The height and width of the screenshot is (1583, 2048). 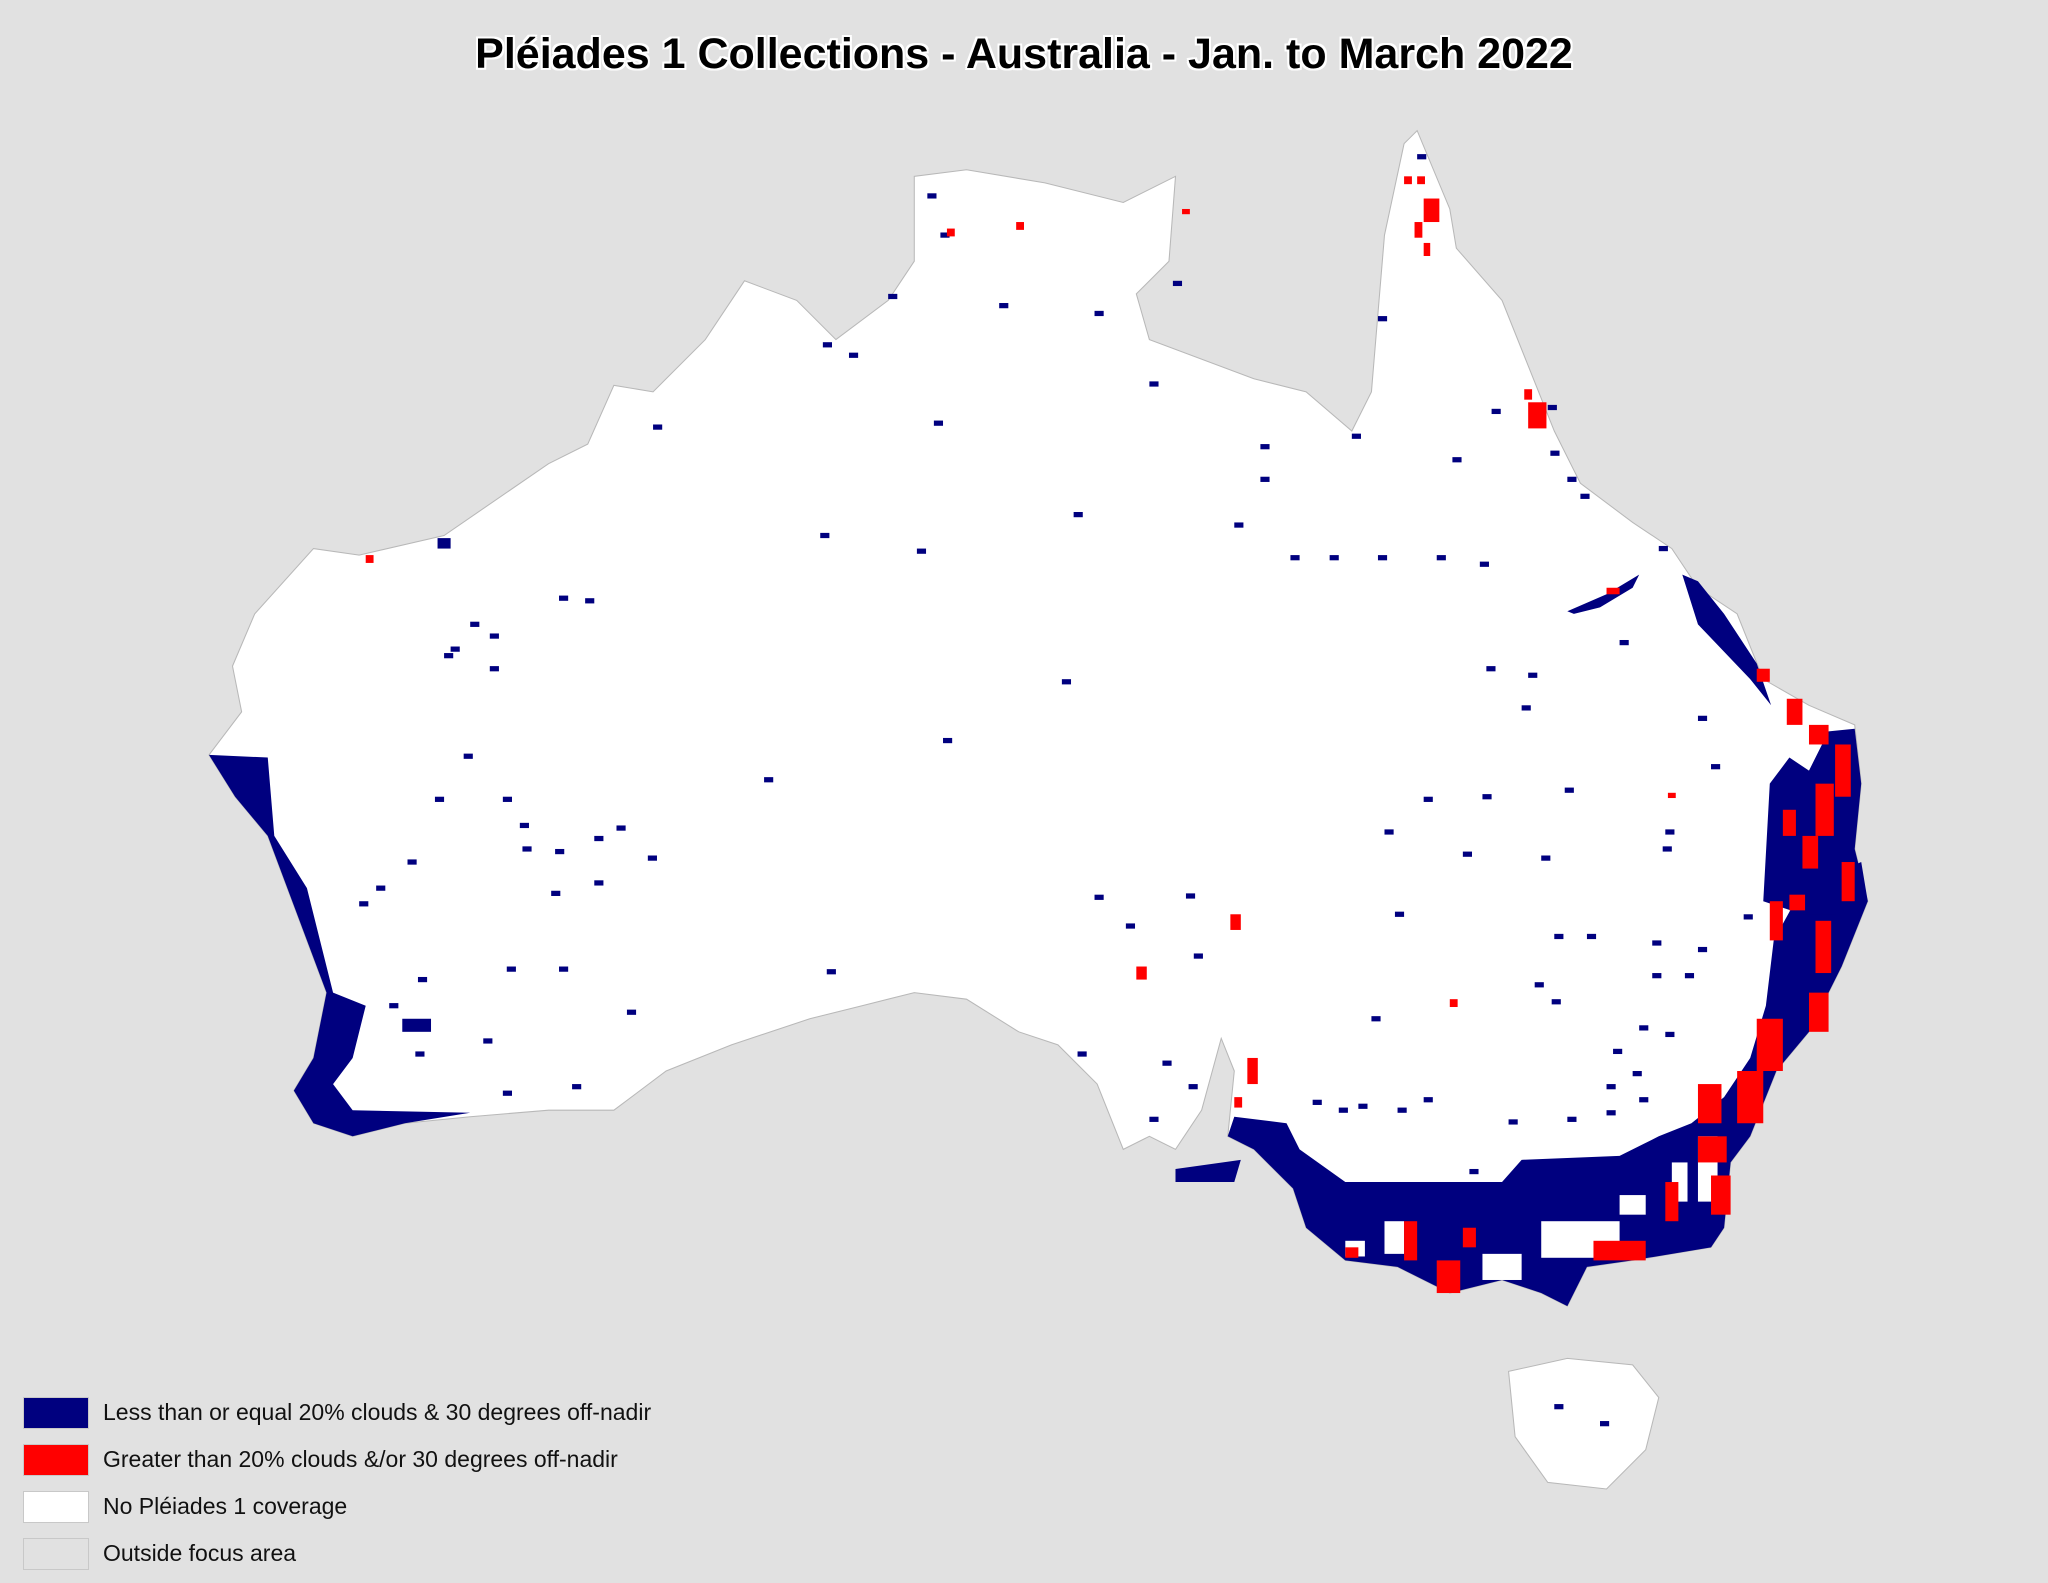 What do you see at coordinates (1727, 640) in the screenshot?
I see `coverage-queensland-coast` at bounding box center [1727, 640].